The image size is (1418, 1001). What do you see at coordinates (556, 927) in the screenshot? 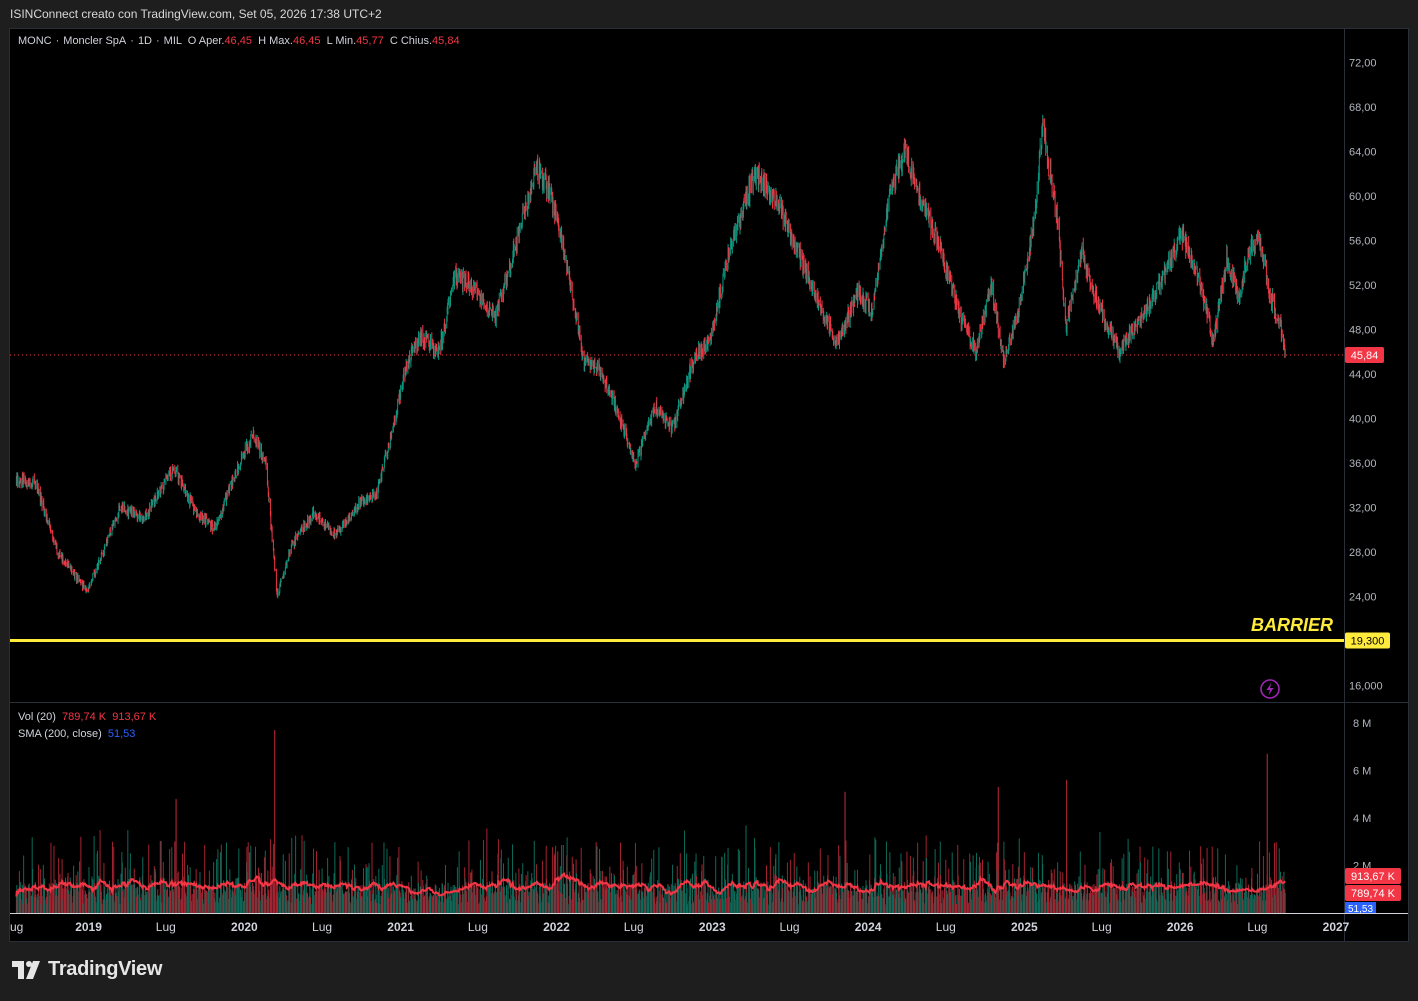
I see `time-tick-label: 2022` at bounding box center [556, 927].